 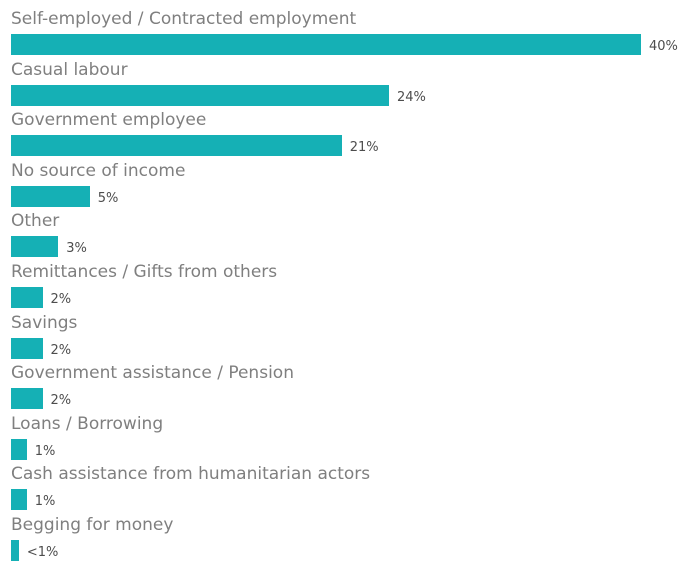 What do you see at coordinates (191, 474) in the screenshot?
I see `category-label: Cash assistance from humanitarian actors` at bounding box center [191, 474].